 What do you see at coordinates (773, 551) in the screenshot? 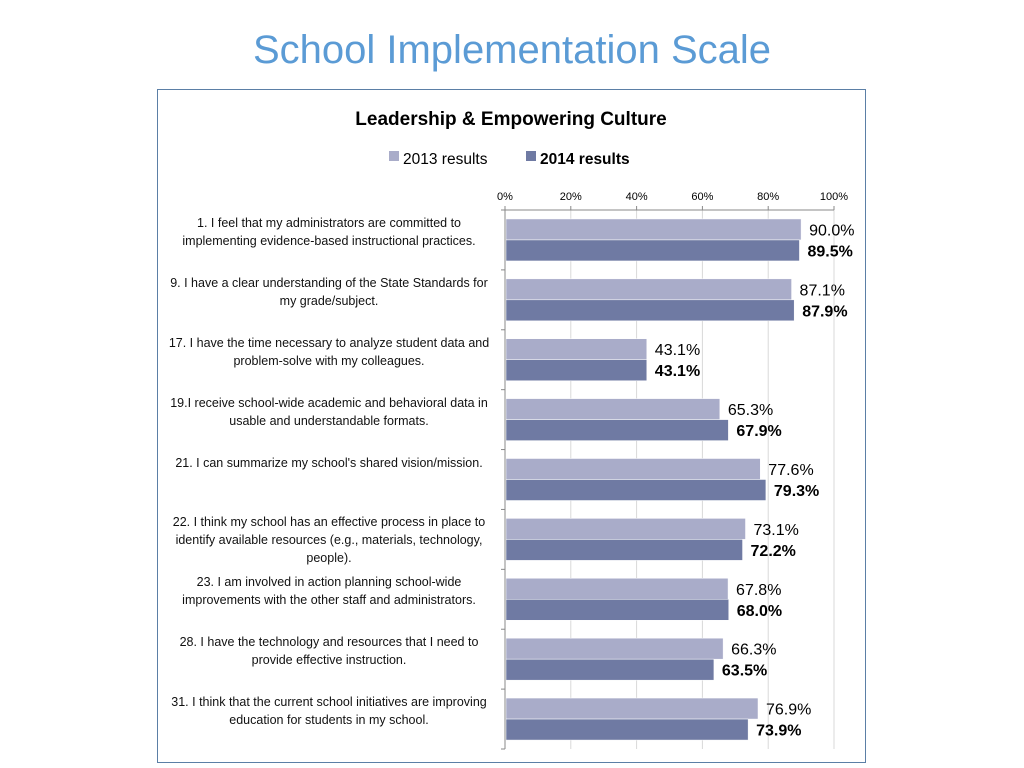
I see `data-label-s2-6: 72.2%` at bounding box center [773, 551].